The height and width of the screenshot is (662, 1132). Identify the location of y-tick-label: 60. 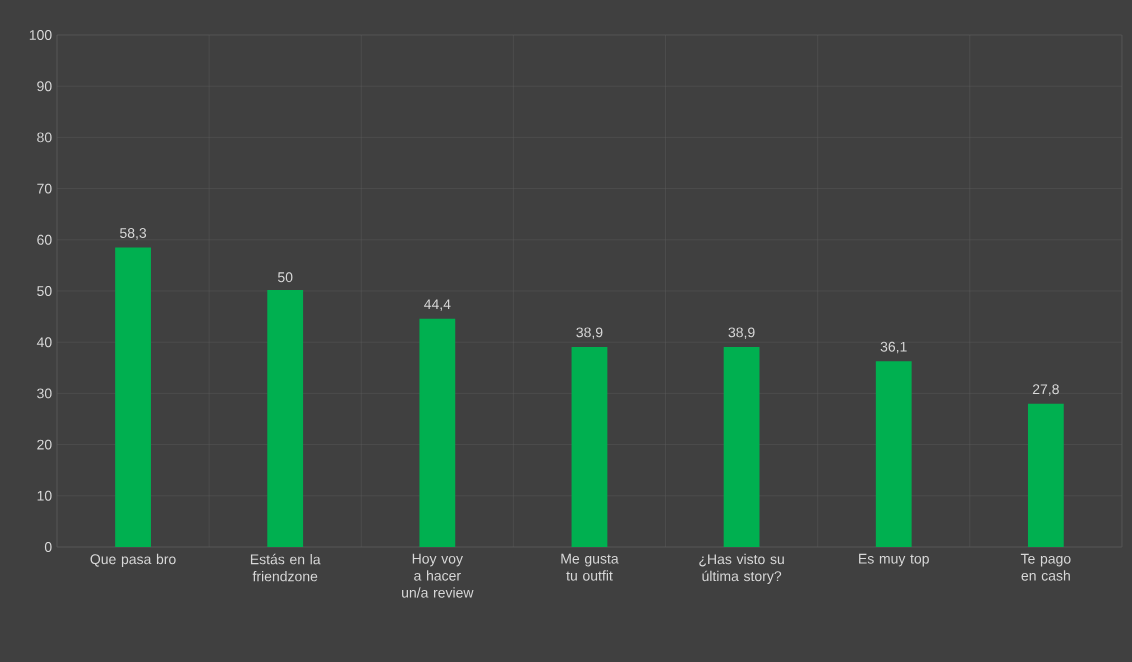
(44, 239).